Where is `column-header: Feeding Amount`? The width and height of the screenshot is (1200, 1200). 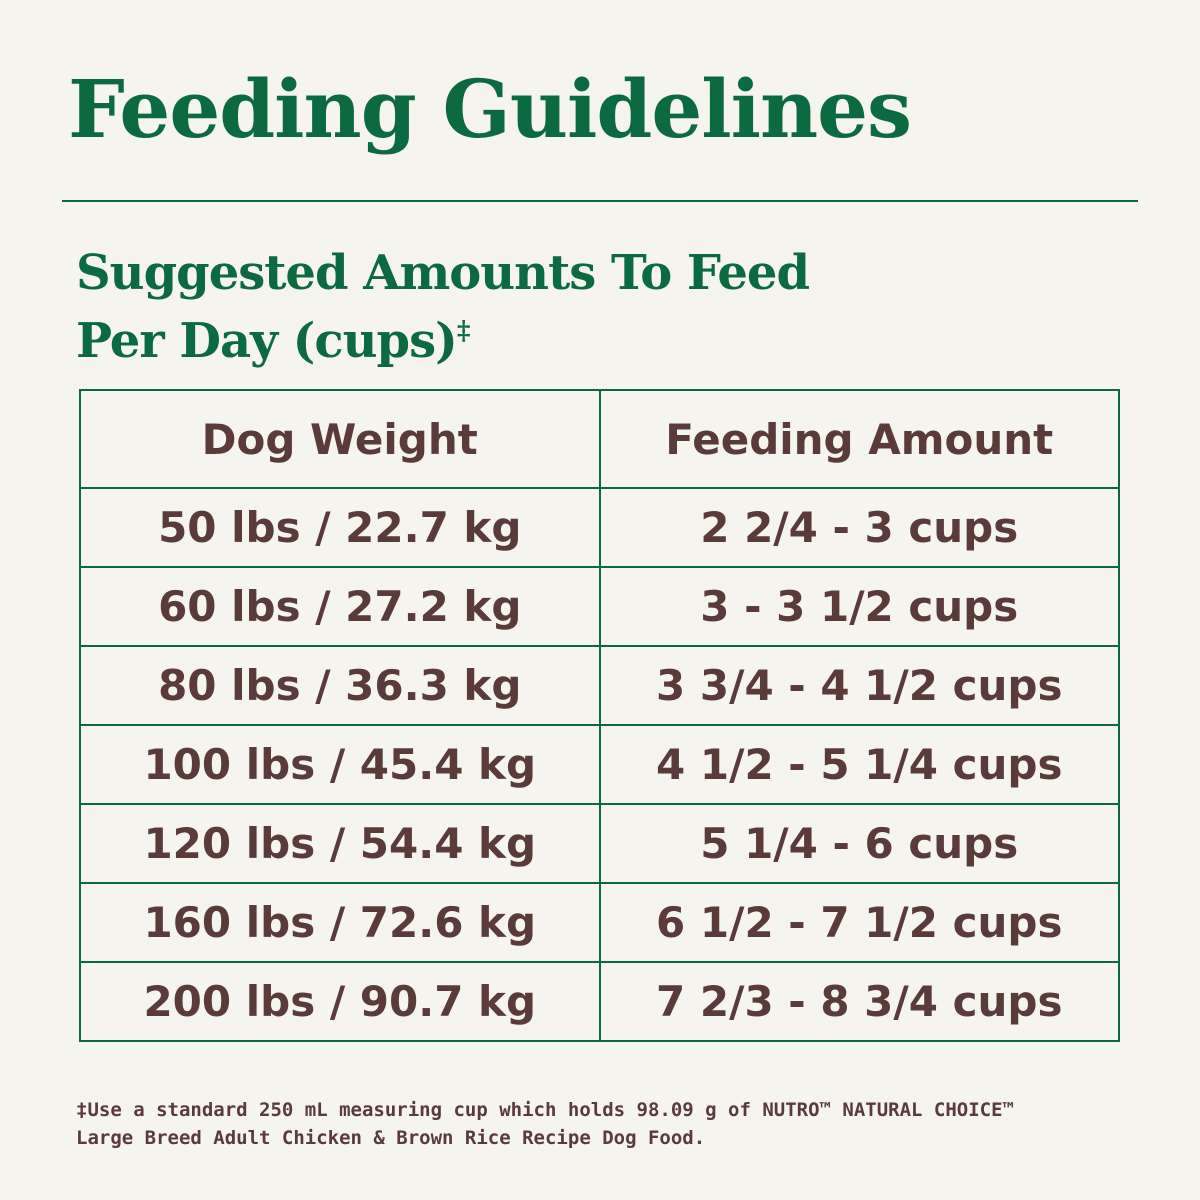 column-header: Feeding Amount is located at coordinates (859, 439).